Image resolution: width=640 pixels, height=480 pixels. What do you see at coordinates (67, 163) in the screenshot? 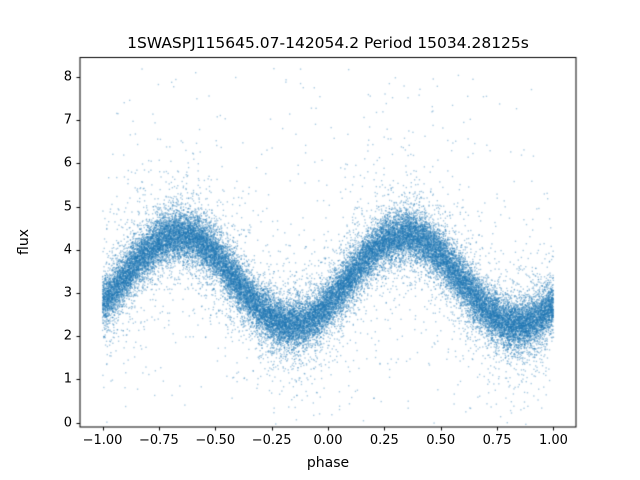
I see `y-tick-label-6: 6` at bounding box center [67, 163].